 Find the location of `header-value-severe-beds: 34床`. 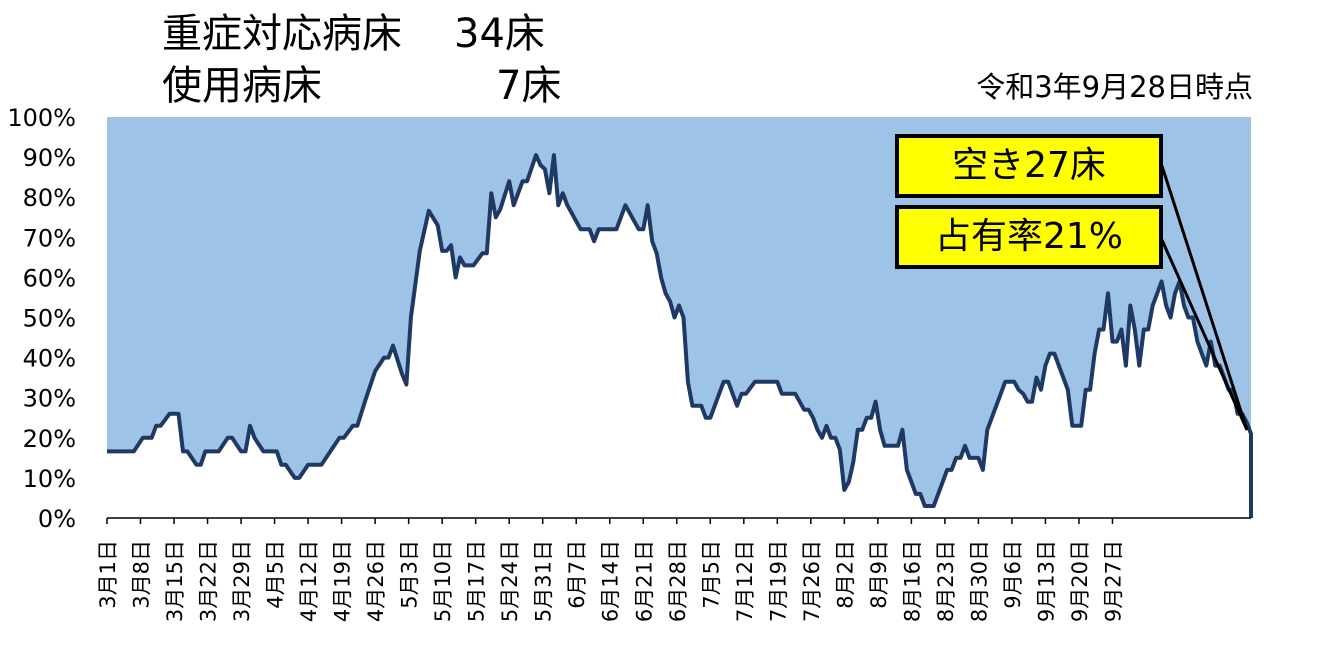

header-value-severe-beds: 34床 is located at coordinates (499, 34).